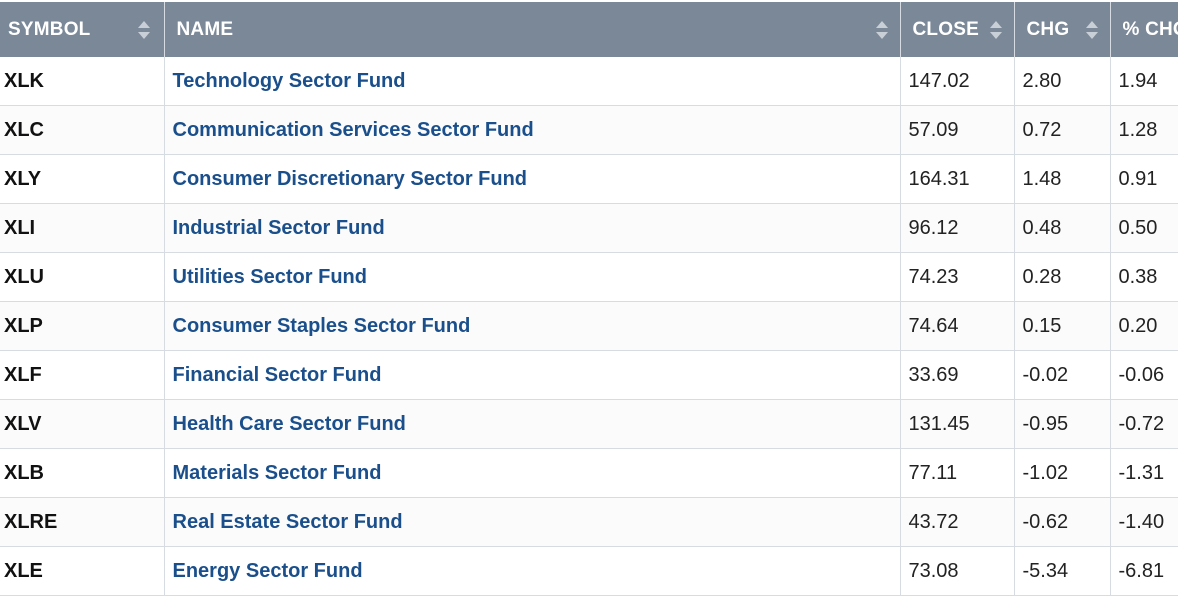  I want to click on chg-cell: -0.02, so click(1062, 375).